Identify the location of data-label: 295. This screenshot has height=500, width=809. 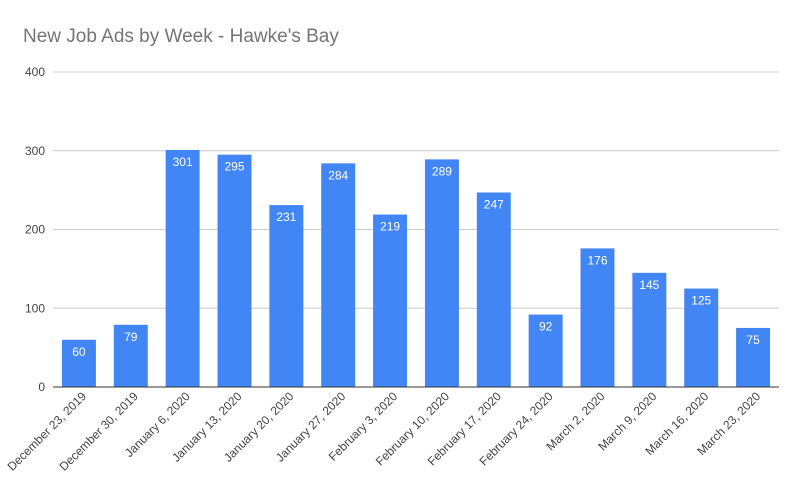
(234, 167).